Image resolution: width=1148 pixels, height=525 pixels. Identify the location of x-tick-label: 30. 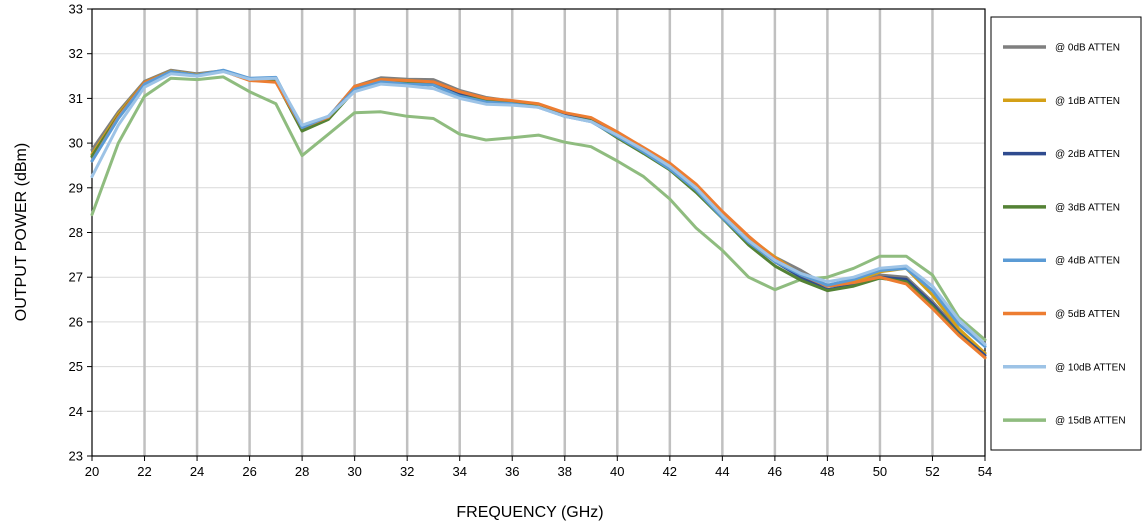
(354, 471).